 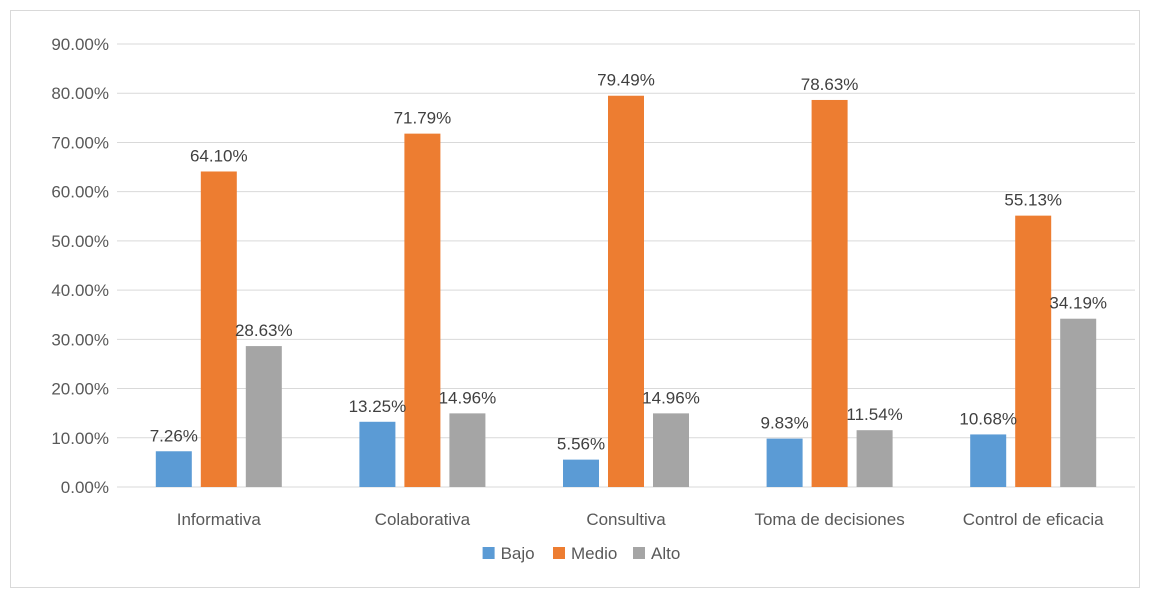 I want to click on y-tick-label: 70.00%, so click(x=80, y=142).